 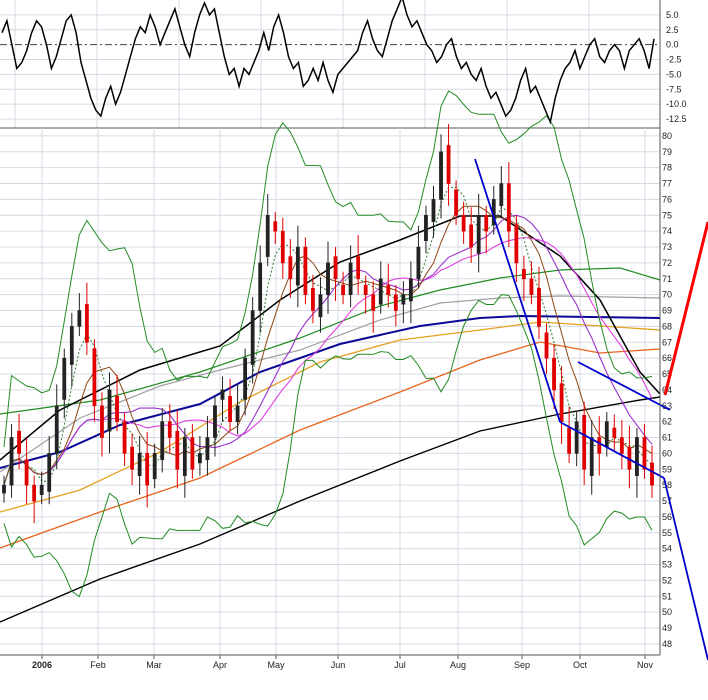 What do you see at coordinates (672, 45) in the screenshot?
I see `osc-tick-label: 0.0` at bounding box center [672, 45].